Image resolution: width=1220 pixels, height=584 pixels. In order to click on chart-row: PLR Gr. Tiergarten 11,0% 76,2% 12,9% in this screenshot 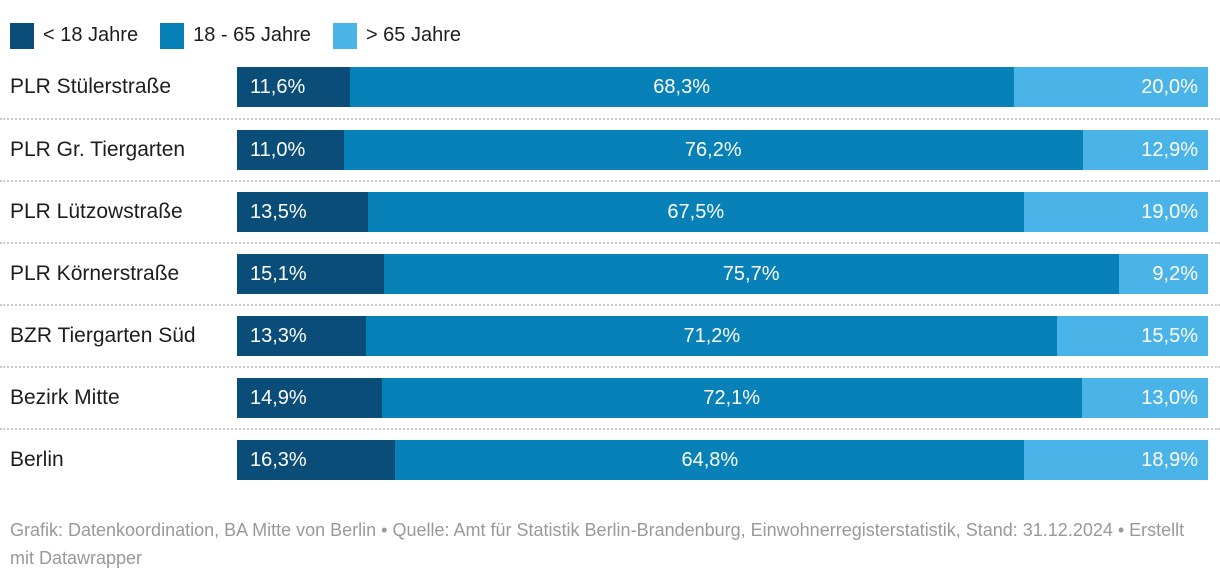, I will do `click(610, 149)`.